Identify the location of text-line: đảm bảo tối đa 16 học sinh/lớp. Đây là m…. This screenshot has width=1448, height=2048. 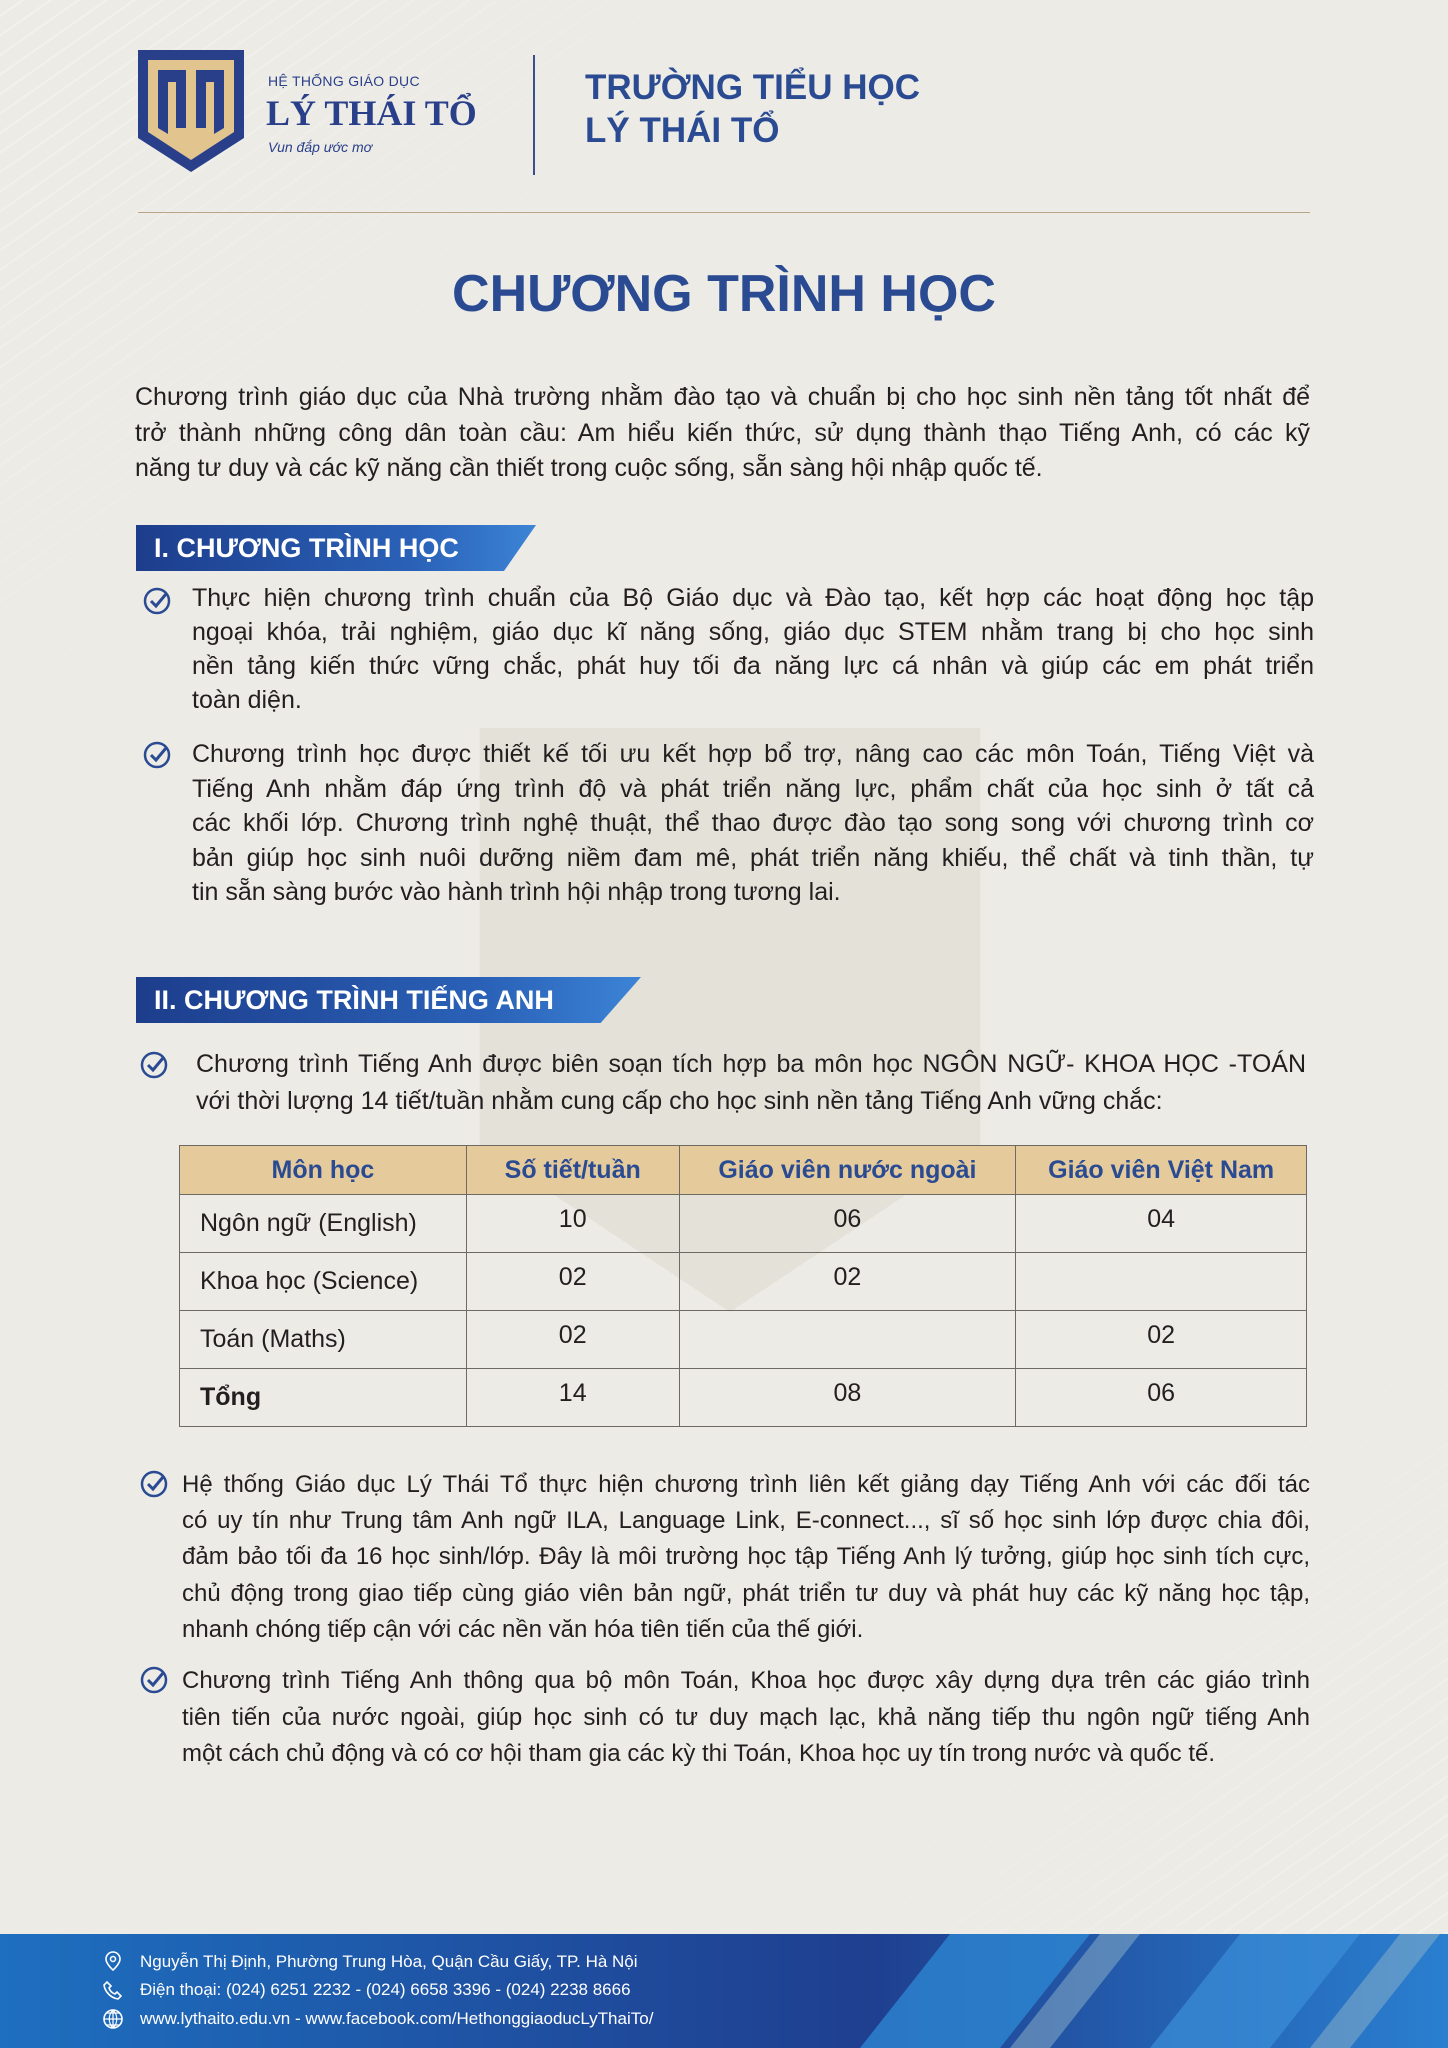
(746, 1557).